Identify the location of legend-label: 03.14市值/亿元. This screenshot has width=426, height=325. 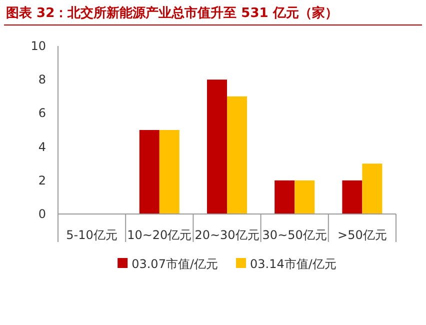
(293, 264).